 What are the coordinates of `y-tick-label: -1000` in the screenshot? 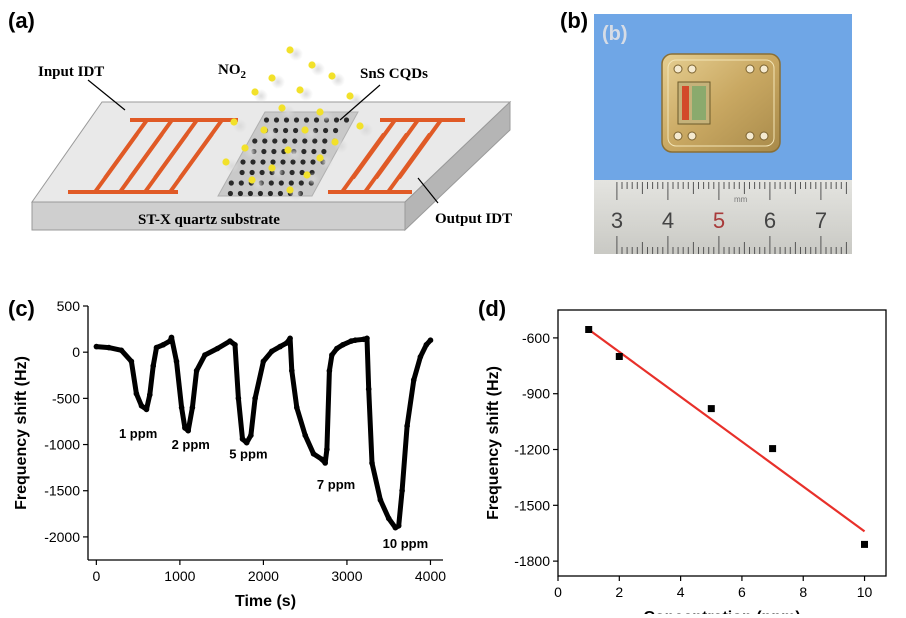 It's located at (62, 445).